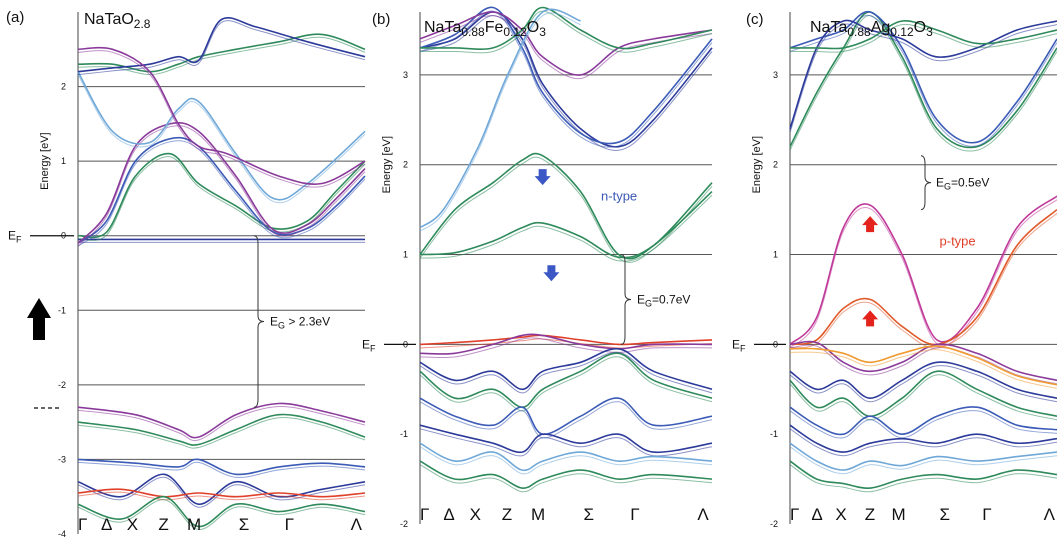 The height and width of the screenshot is (543, 1057). What do you see at coordinates (62, 534) in the screenshot?
I see `y-tick-label: -4` at bounding box center [62, 534].